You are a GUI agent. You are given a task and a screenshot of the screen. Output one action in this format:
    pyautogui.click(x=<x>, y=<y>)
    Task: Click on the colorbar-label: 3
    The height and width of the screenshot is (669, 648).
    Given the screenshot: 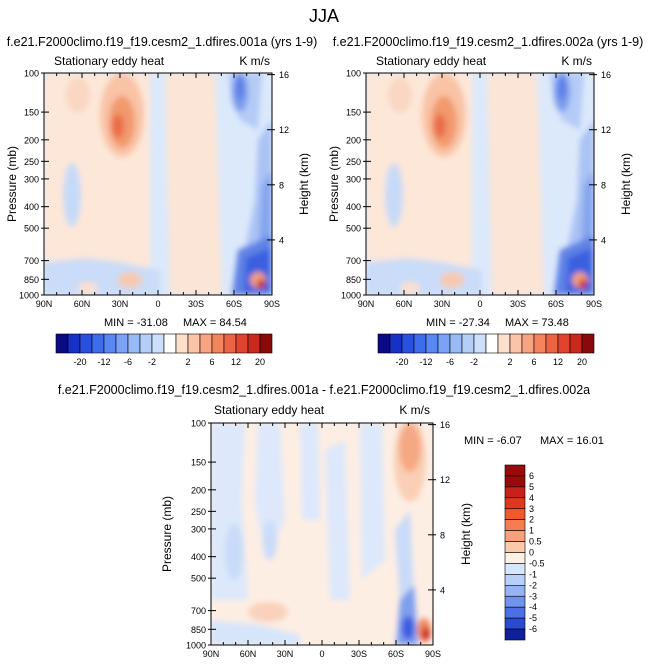 What is the action you would take?
    pyautogui.click(x=531, y=509)
    